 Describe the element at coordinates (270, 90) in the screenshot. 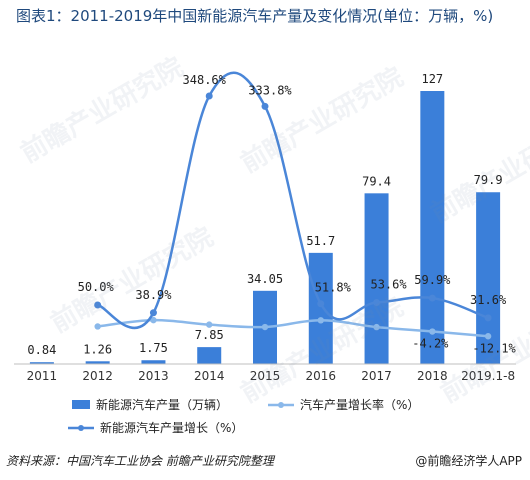

I see `growth-label-2015: 333.8%` at that location.